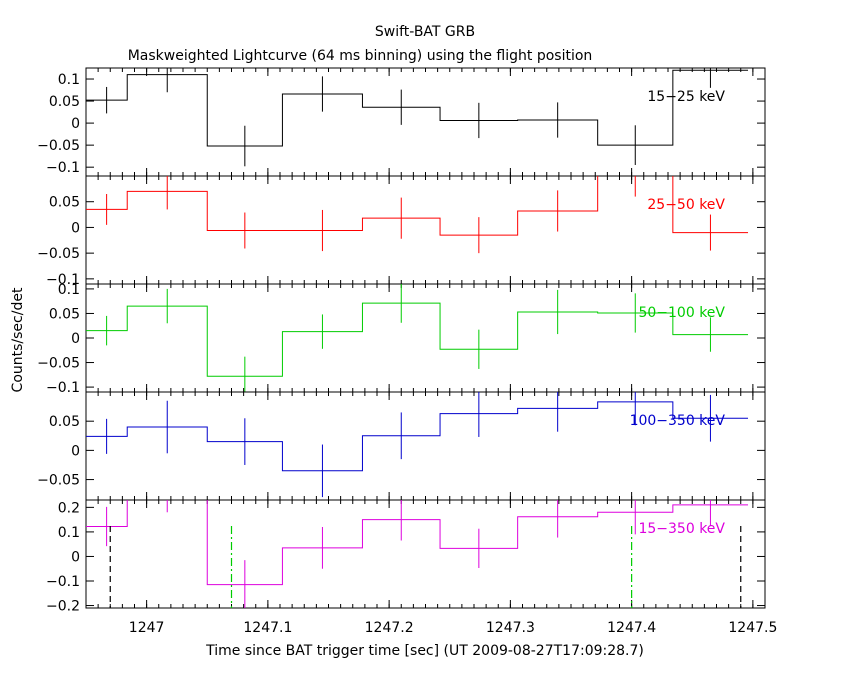  Describe the element at coordinates (631, 628) in the screenshot. I see `x-tick-label: 1247.4` at that location.